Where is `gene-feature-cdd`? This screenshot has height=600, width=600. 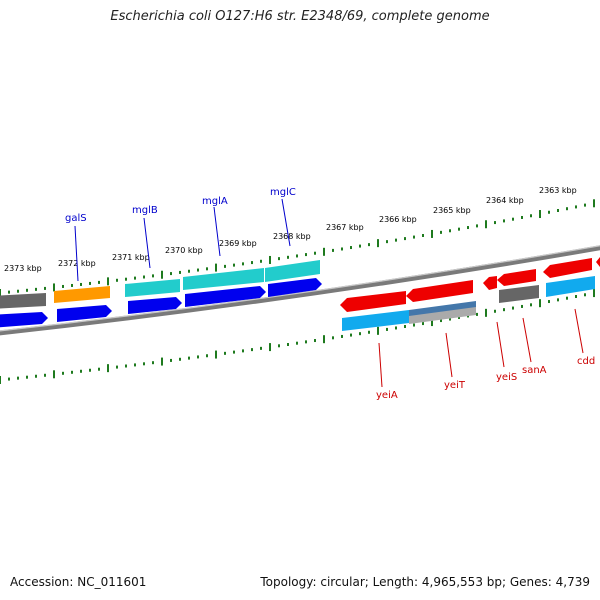
gene-feature-cdd is located at coordinates (570, 286).